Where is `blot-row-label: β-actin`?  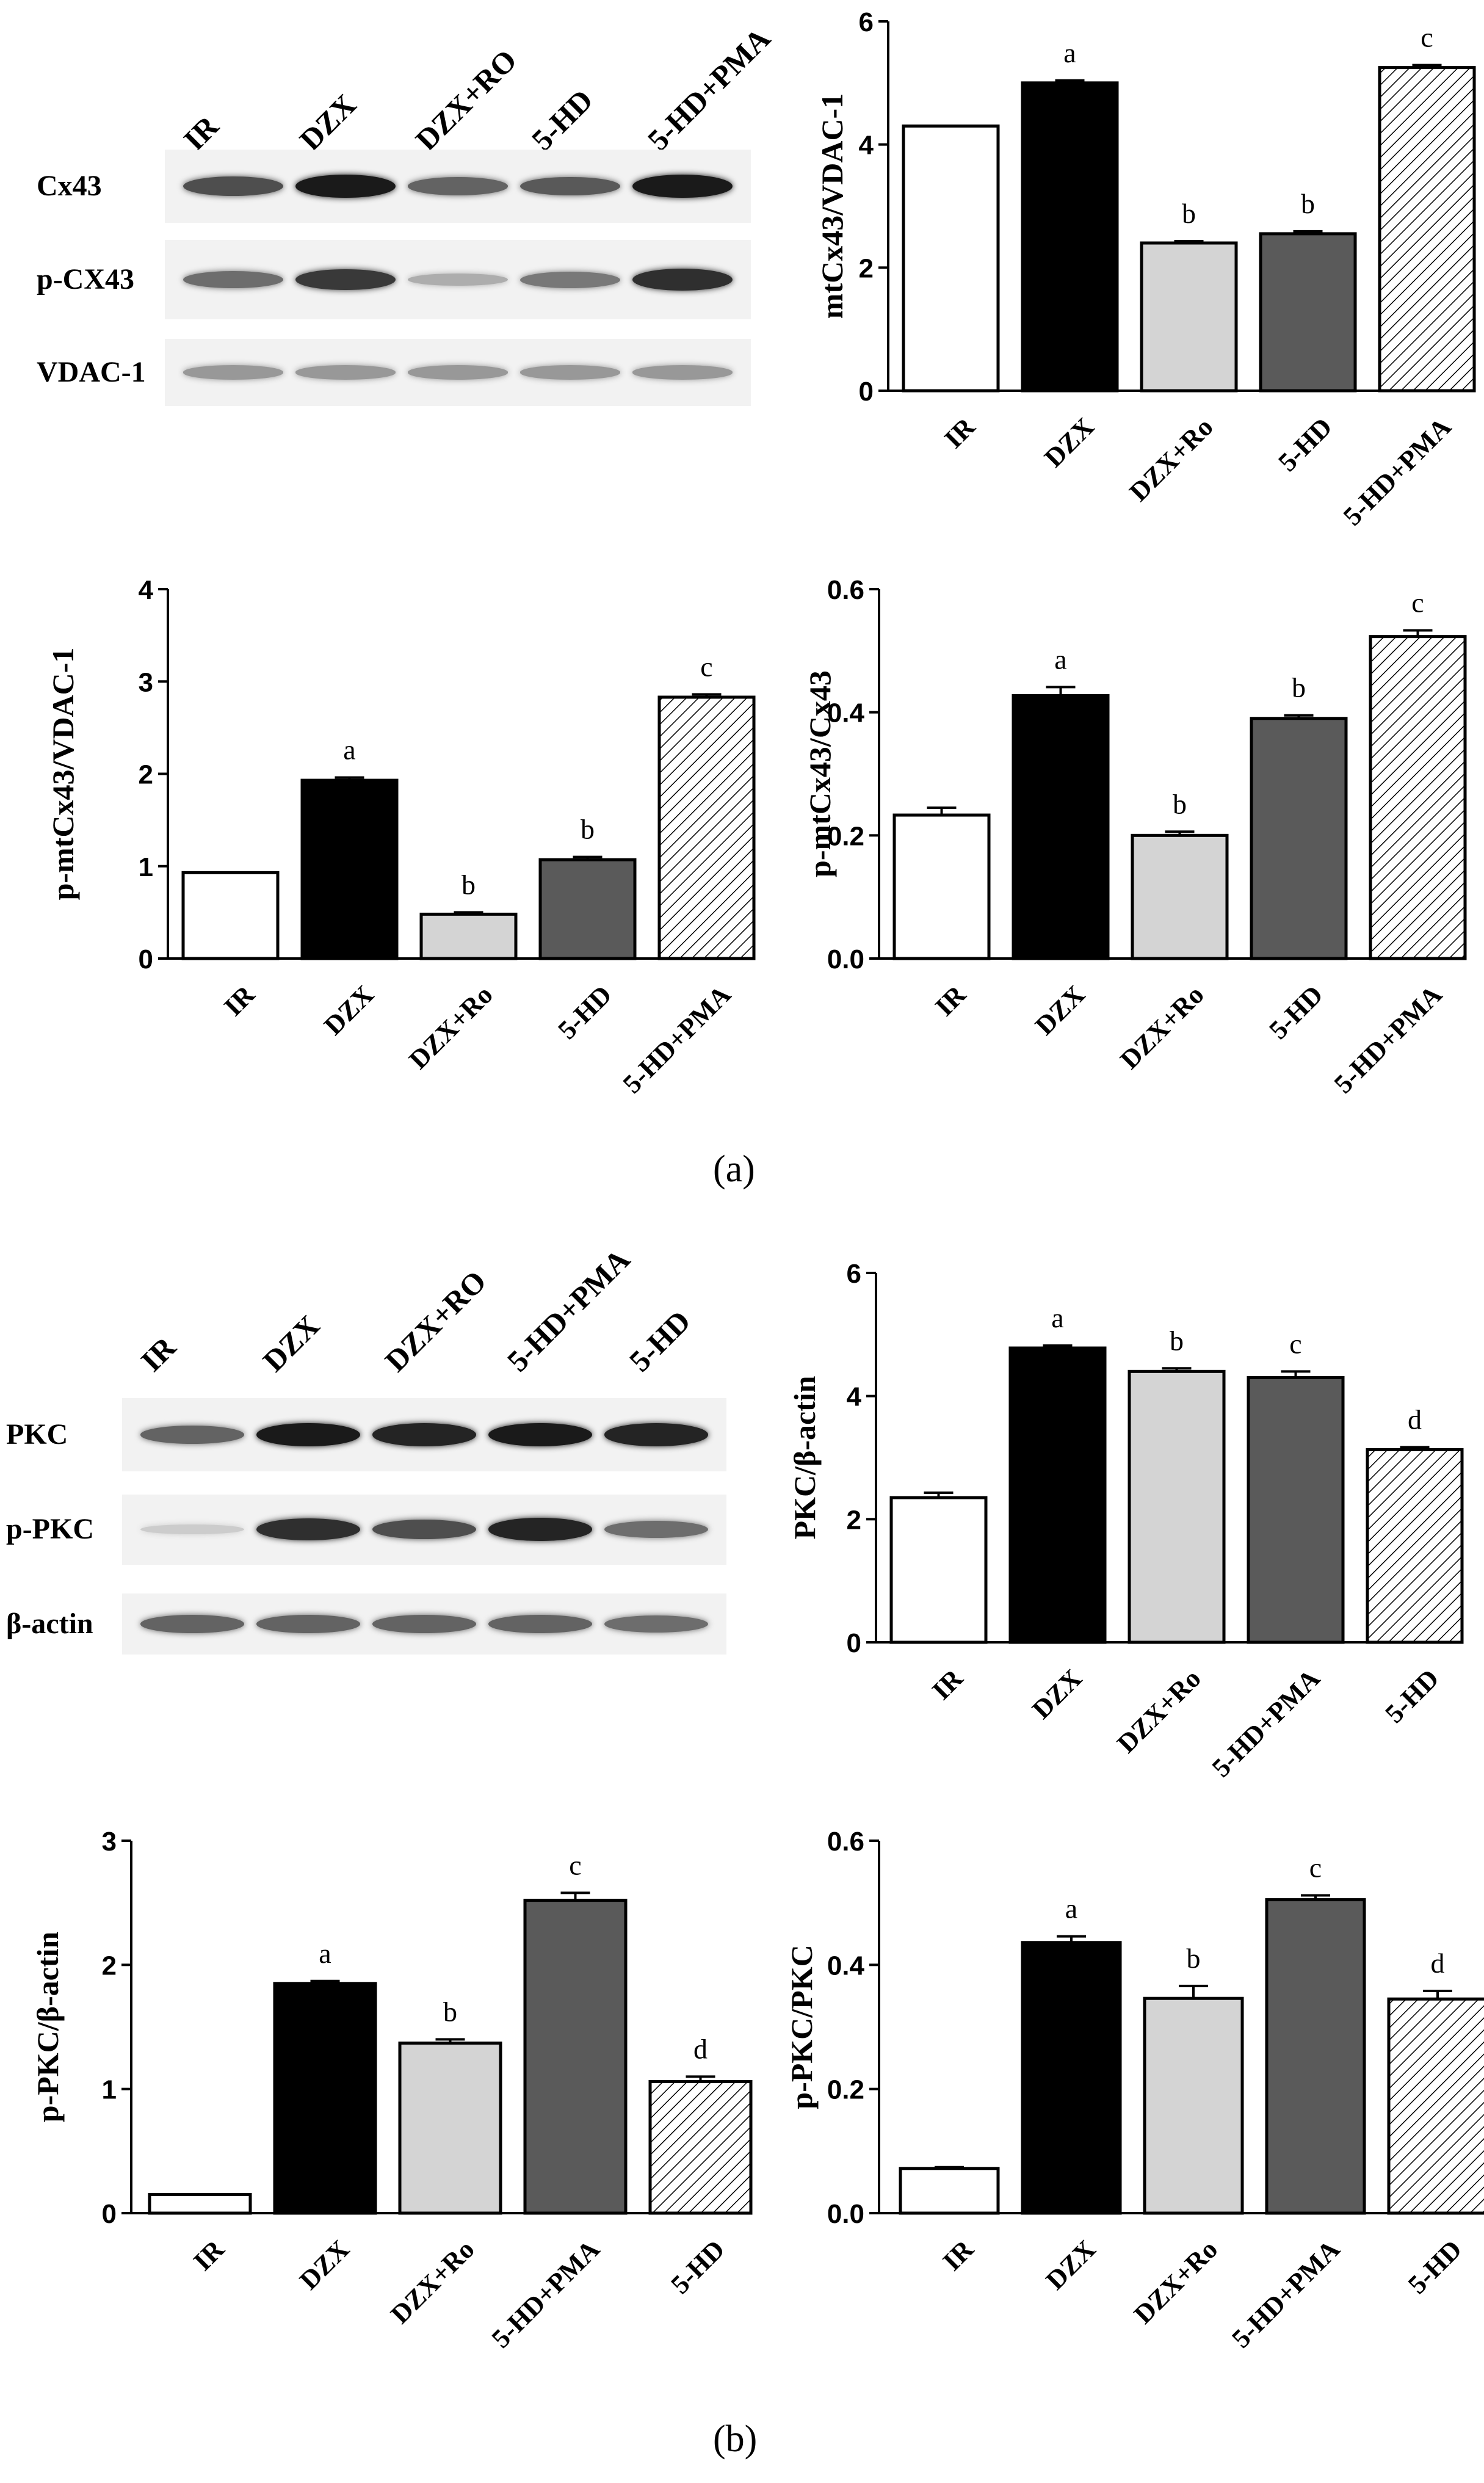
blot-row-label: β-actin is located at coordinates (50, 1624).